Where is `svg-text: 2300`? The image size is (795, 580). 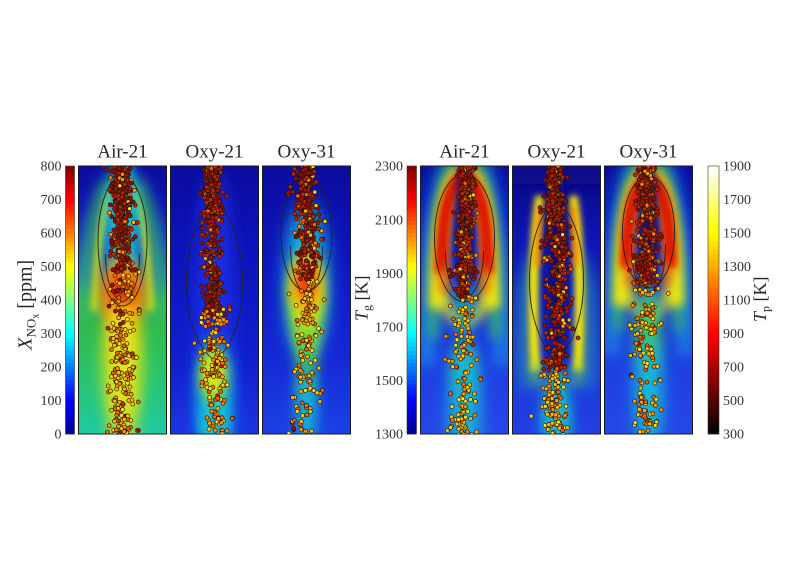
svg-text: 2300 is located at coordinates (389, 167).